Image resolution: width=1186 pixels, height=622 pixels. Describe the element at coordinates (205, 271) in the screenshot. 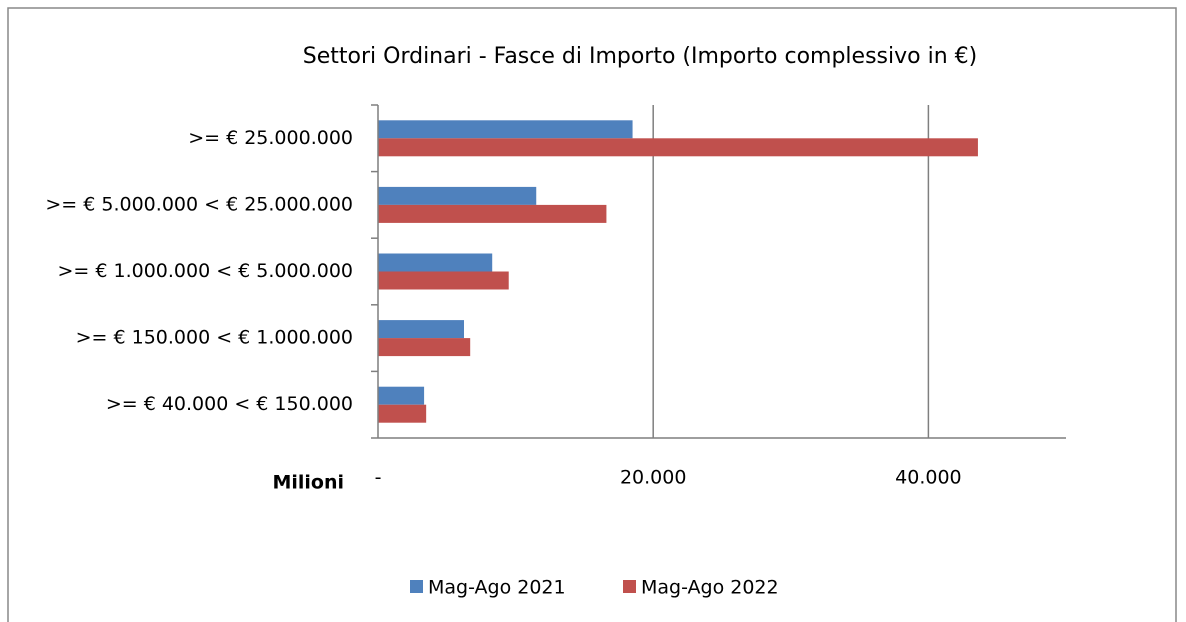

I see `y-tick-label: >= € 1.000.000 < € 5.000.000` at that location.